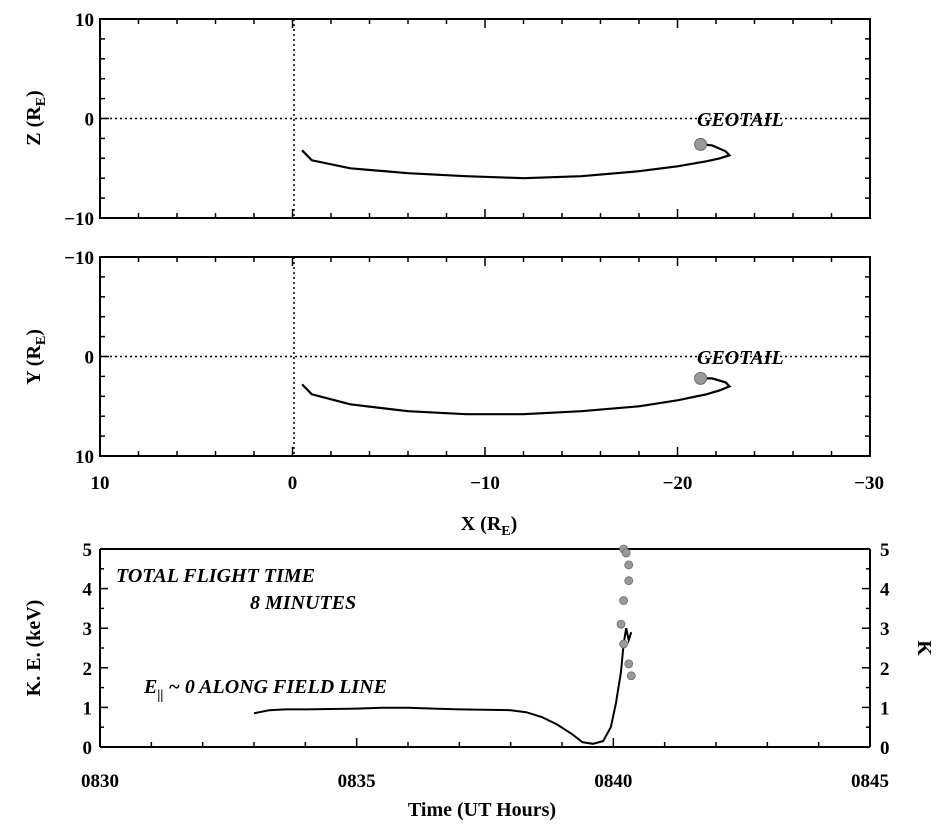 The height and width of the screenshot is (827, 937). I want to click on y-tick-label-right-ke: 3, so click(885, 629).